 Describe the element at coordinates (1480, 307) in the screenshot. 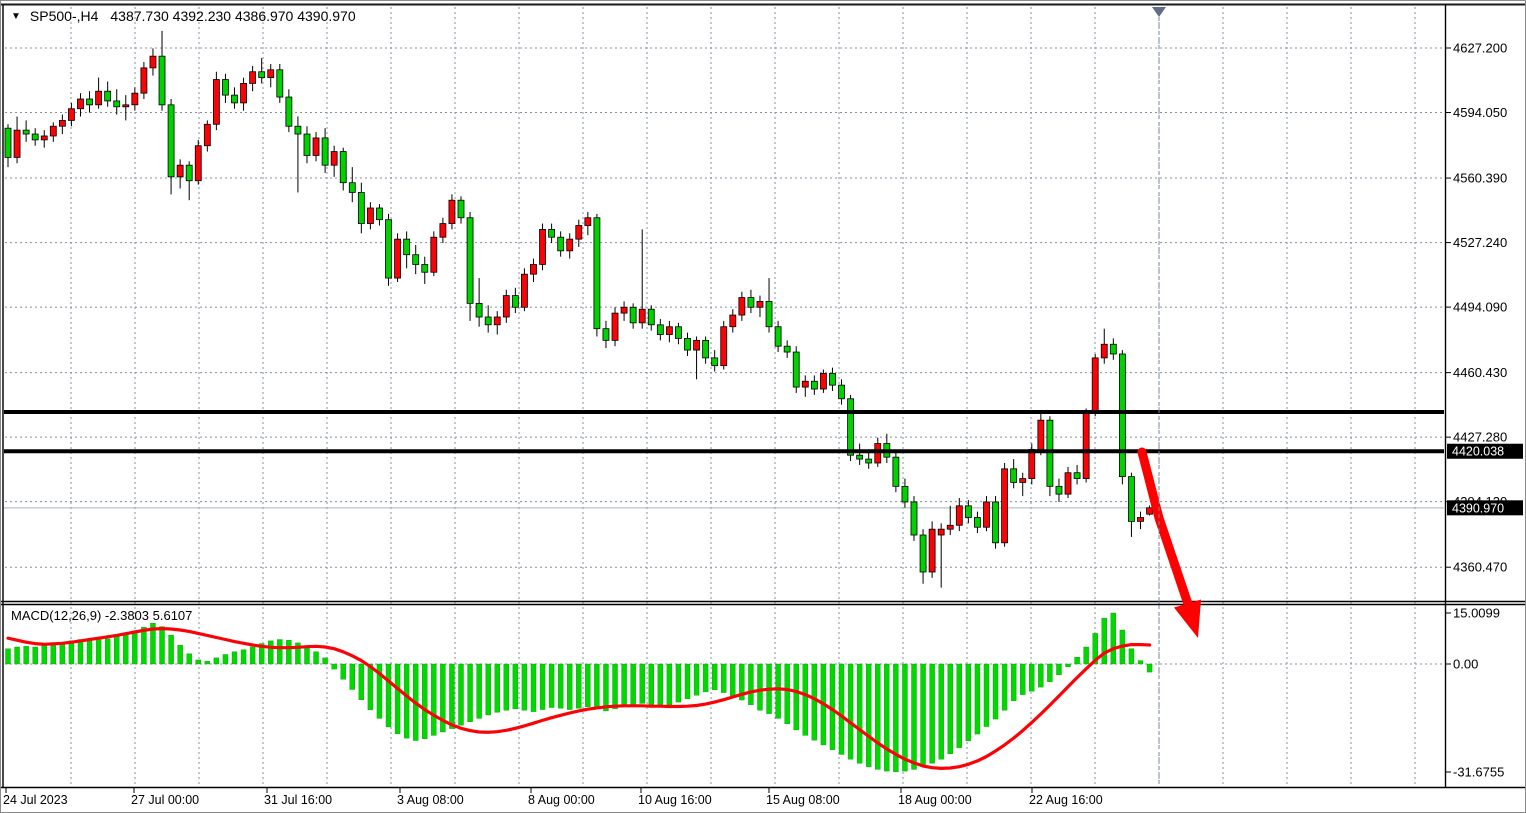

I see `price-axis-label: 4494.090` at that location.